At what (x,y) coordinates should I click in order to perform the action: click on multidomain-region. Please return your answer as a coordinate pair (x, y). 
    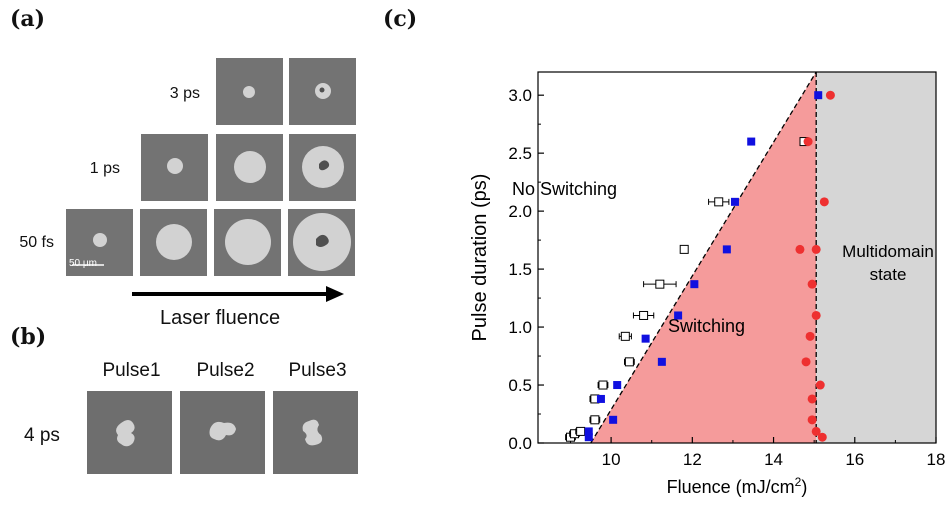
    Looking at the image, I should click on (876, 257).